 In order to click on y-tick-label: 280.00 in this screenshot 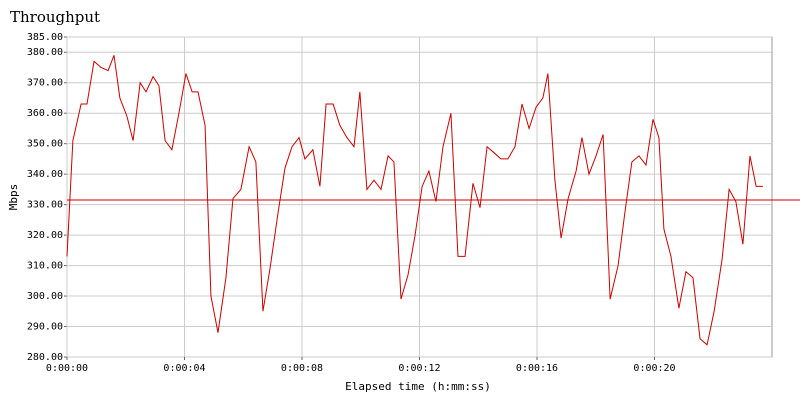, I will do `click(45, 357)`.